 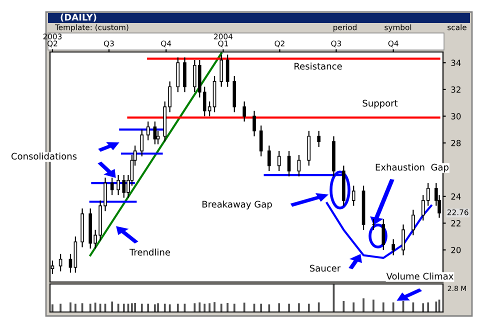 I want to click on annotation: Support, so click(x=380, y=104).